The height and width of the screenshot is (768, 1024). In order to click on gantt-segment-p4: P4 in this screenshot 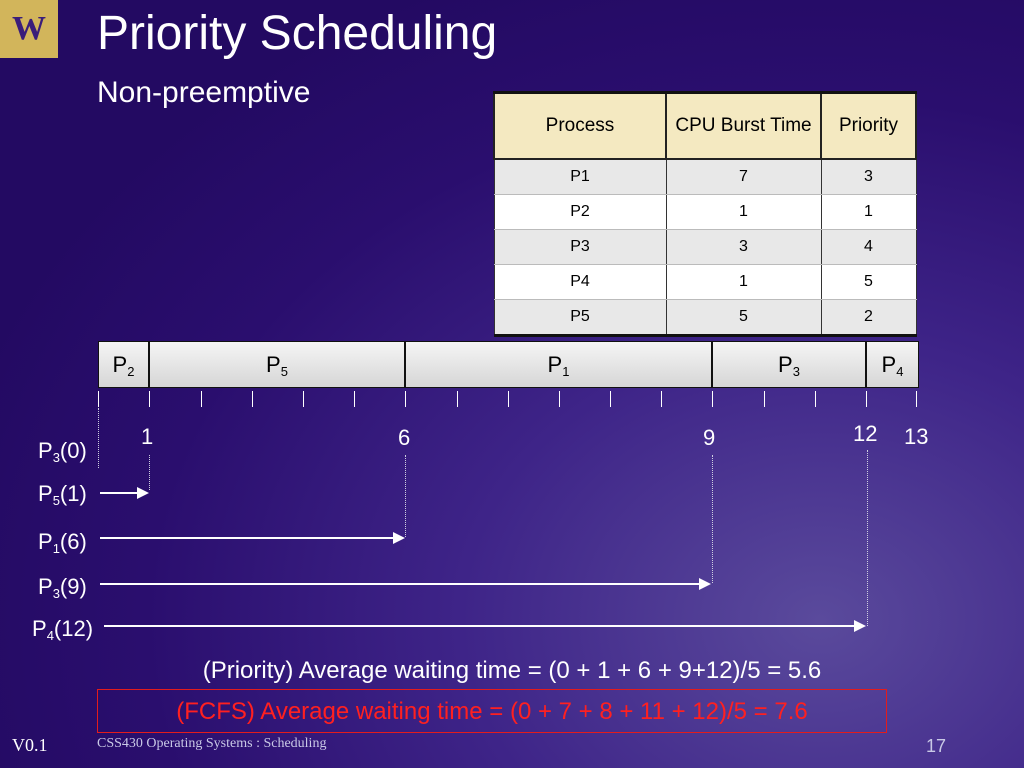, I will do `click(892, 364)`.